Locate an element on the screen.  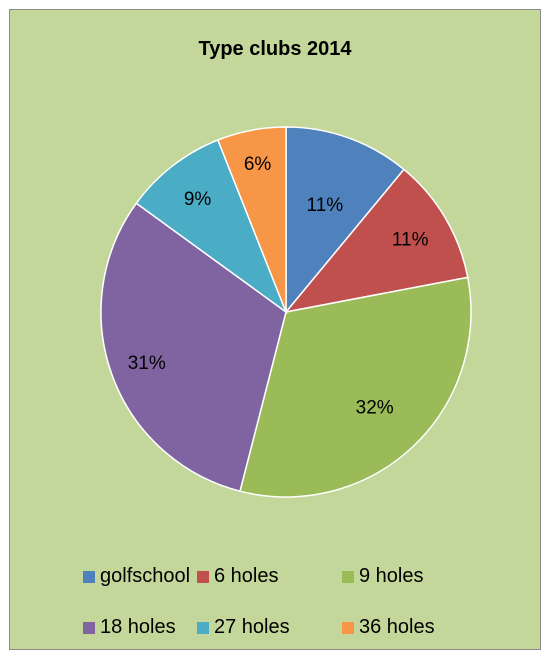
legend-item-3: 18 holes is located at coordinates (129, 627).